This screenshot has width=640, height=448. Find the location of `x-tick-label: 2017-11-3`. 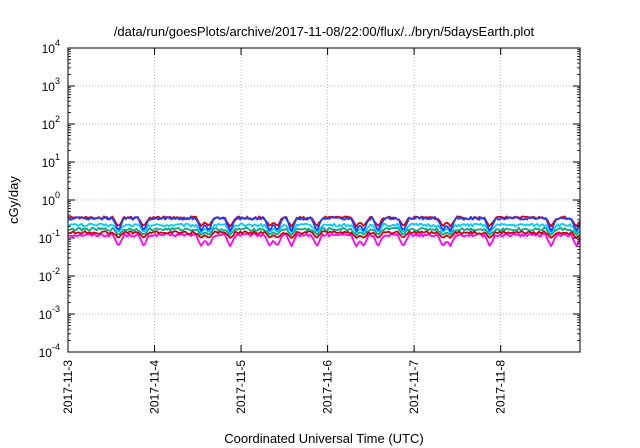

x-tick-label: 2017-11-3 is located at coordinates (68, 387).